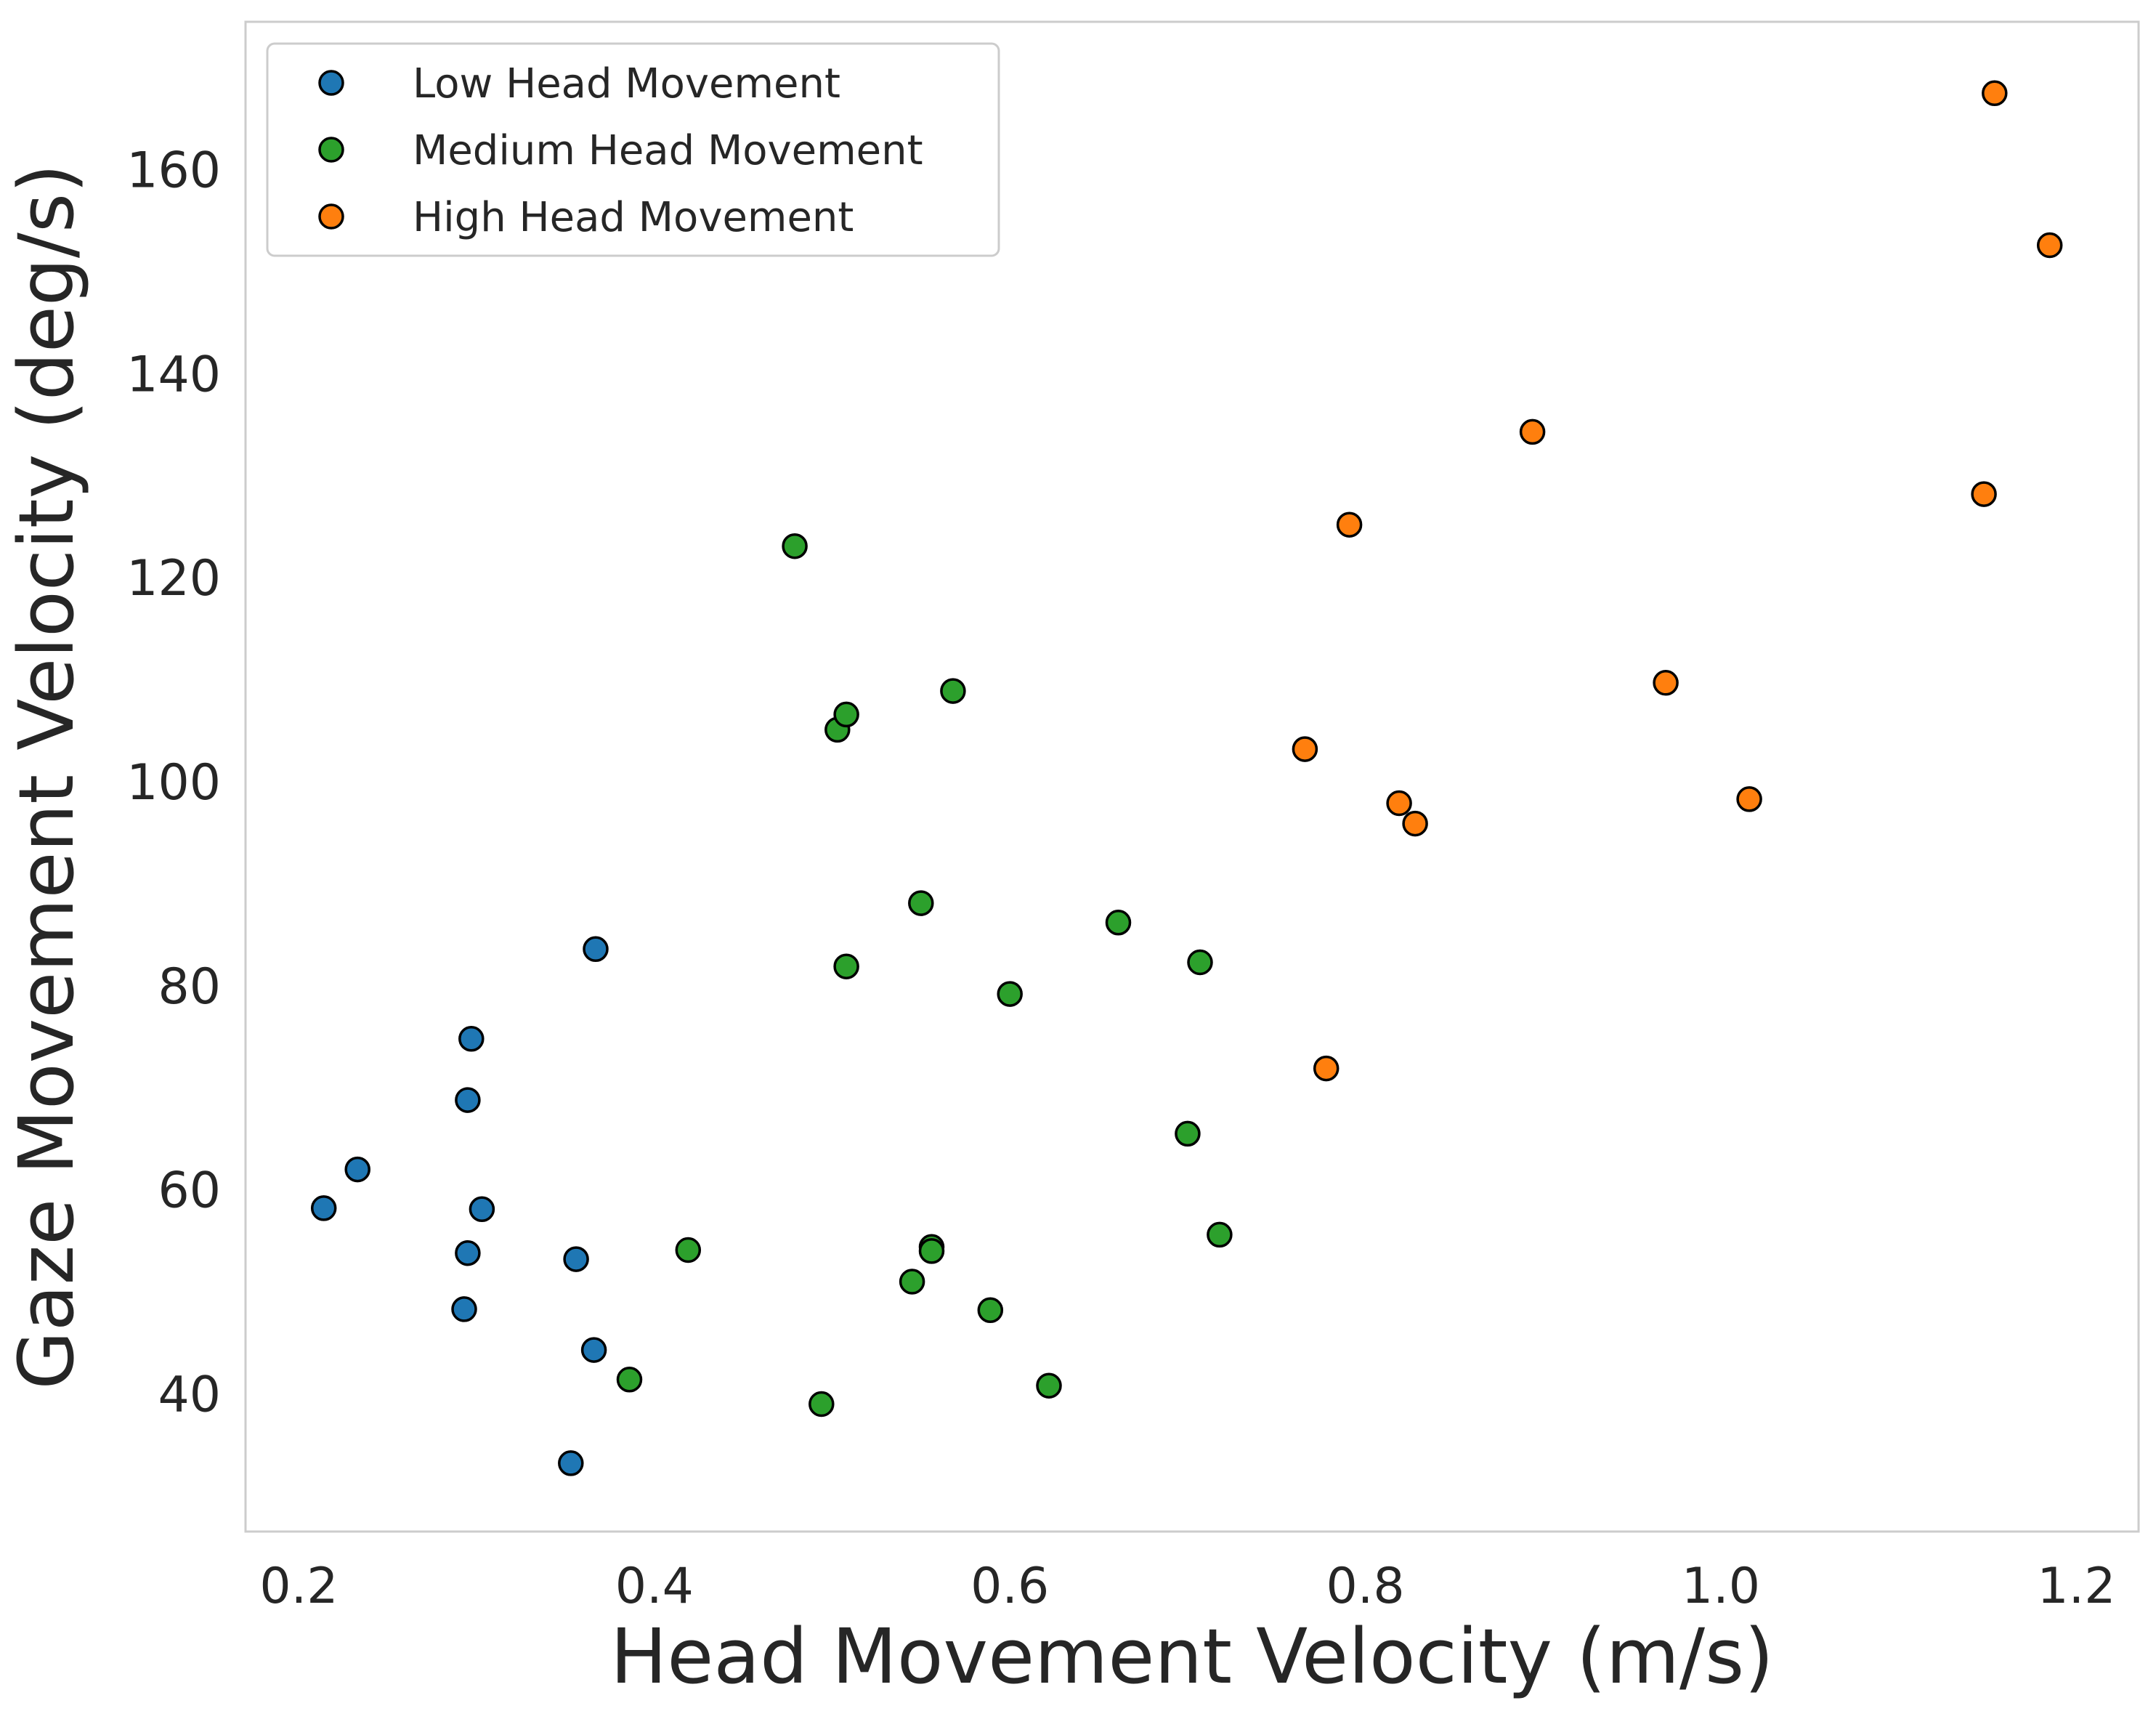 The image size is (2156, 1719). I want to click on x-tick-label: 0.2, so click(298, 1587).